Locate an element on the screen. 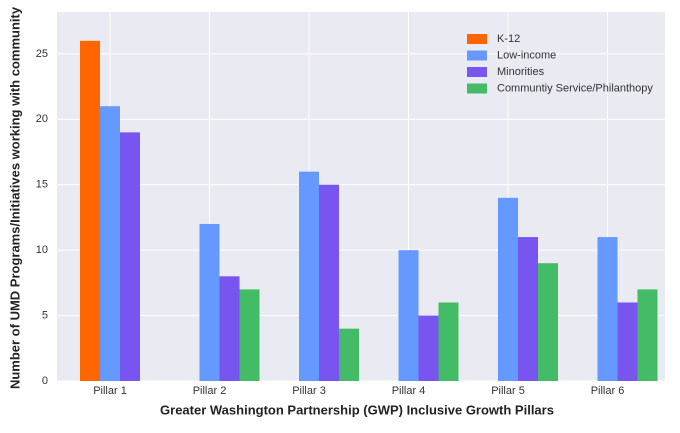 The image size is (680, 433). y-tick-label: 0 is located at coordinates (45, 381).